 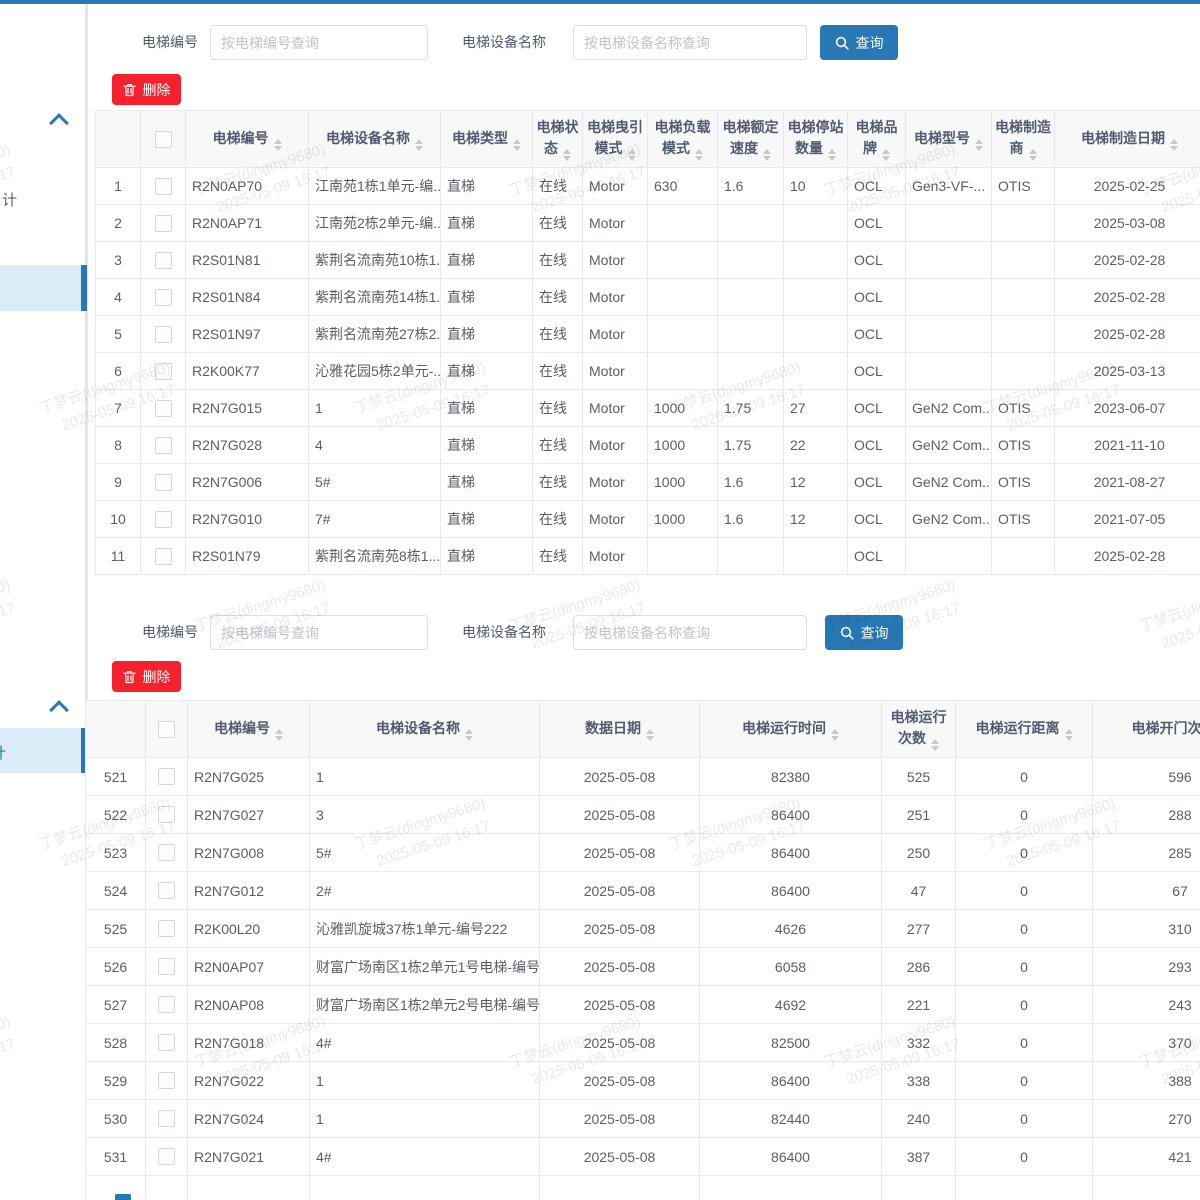 What do you see at coordinates (790, 729) in the screenshot?
I see `column-header: 电梯运行时间` at bounding box center [790, 729].